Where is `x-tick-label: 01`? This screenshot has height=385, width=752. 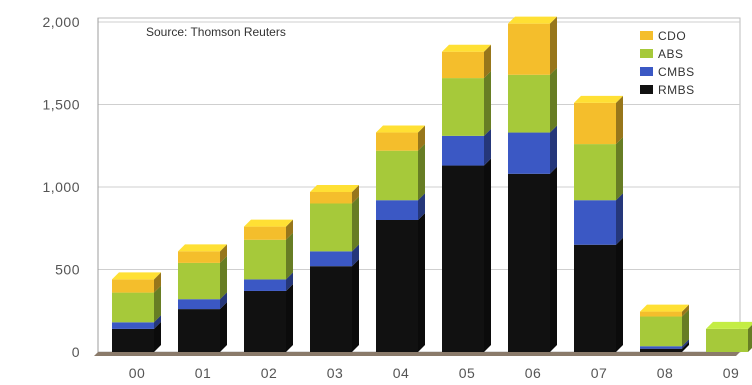
x-tick-label: 01 is located at coordinates (203, 373).